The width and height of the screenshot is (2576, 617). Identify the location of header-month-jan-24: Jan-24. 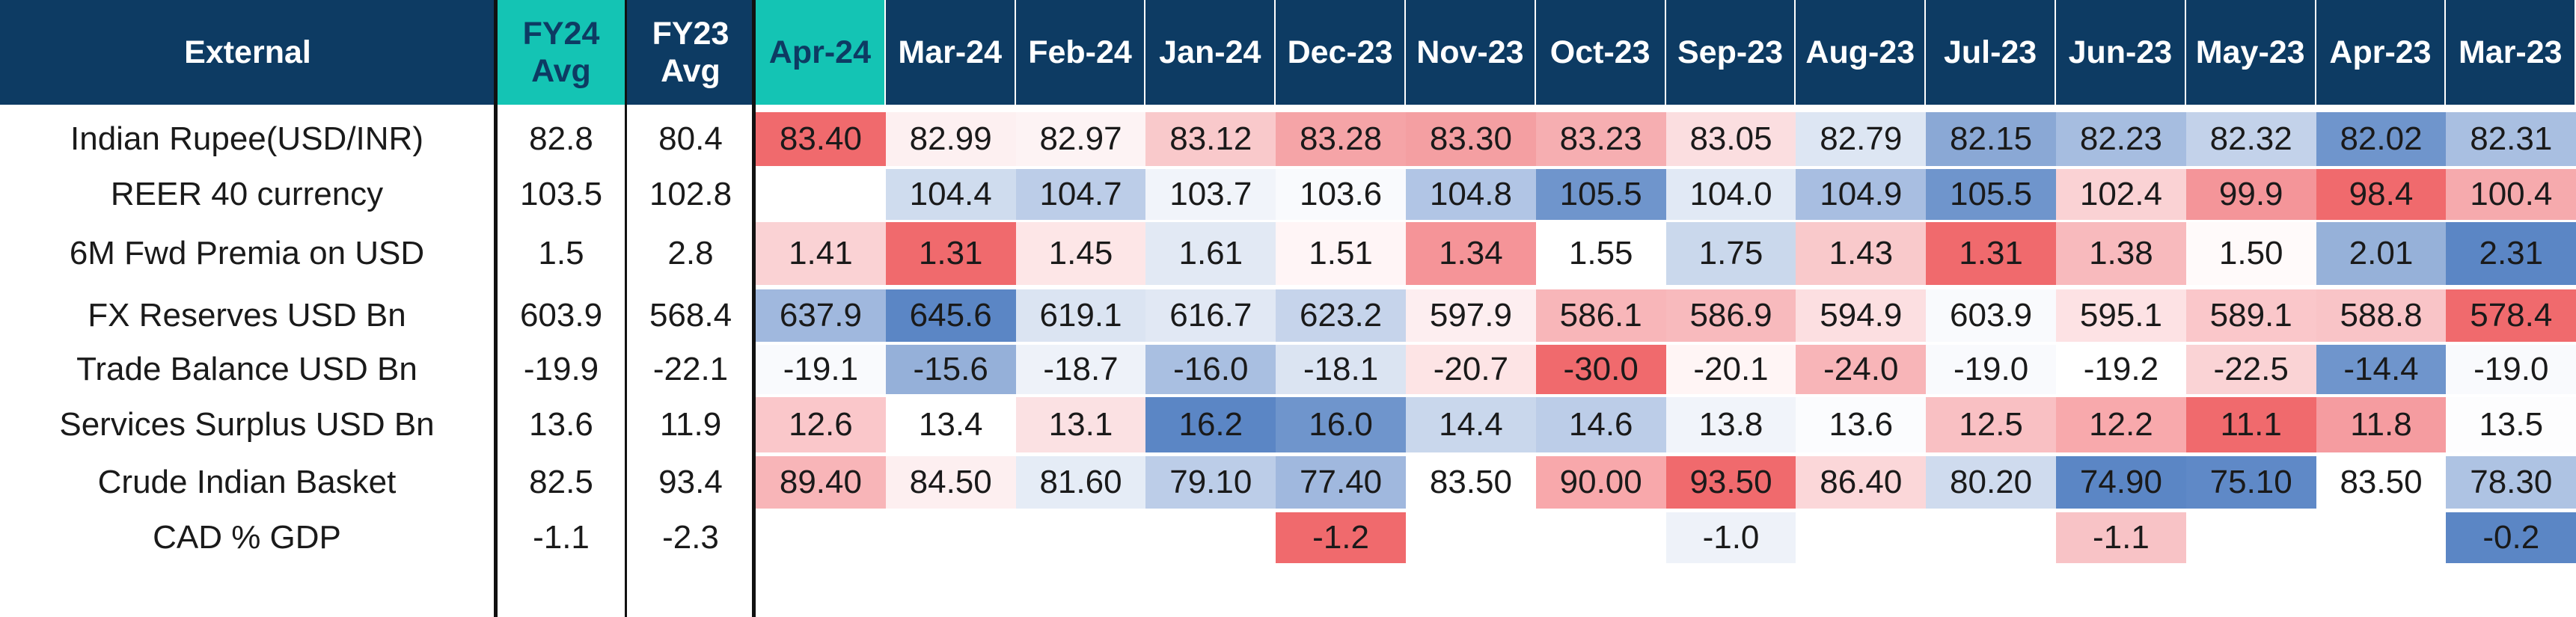
(1210, 53).